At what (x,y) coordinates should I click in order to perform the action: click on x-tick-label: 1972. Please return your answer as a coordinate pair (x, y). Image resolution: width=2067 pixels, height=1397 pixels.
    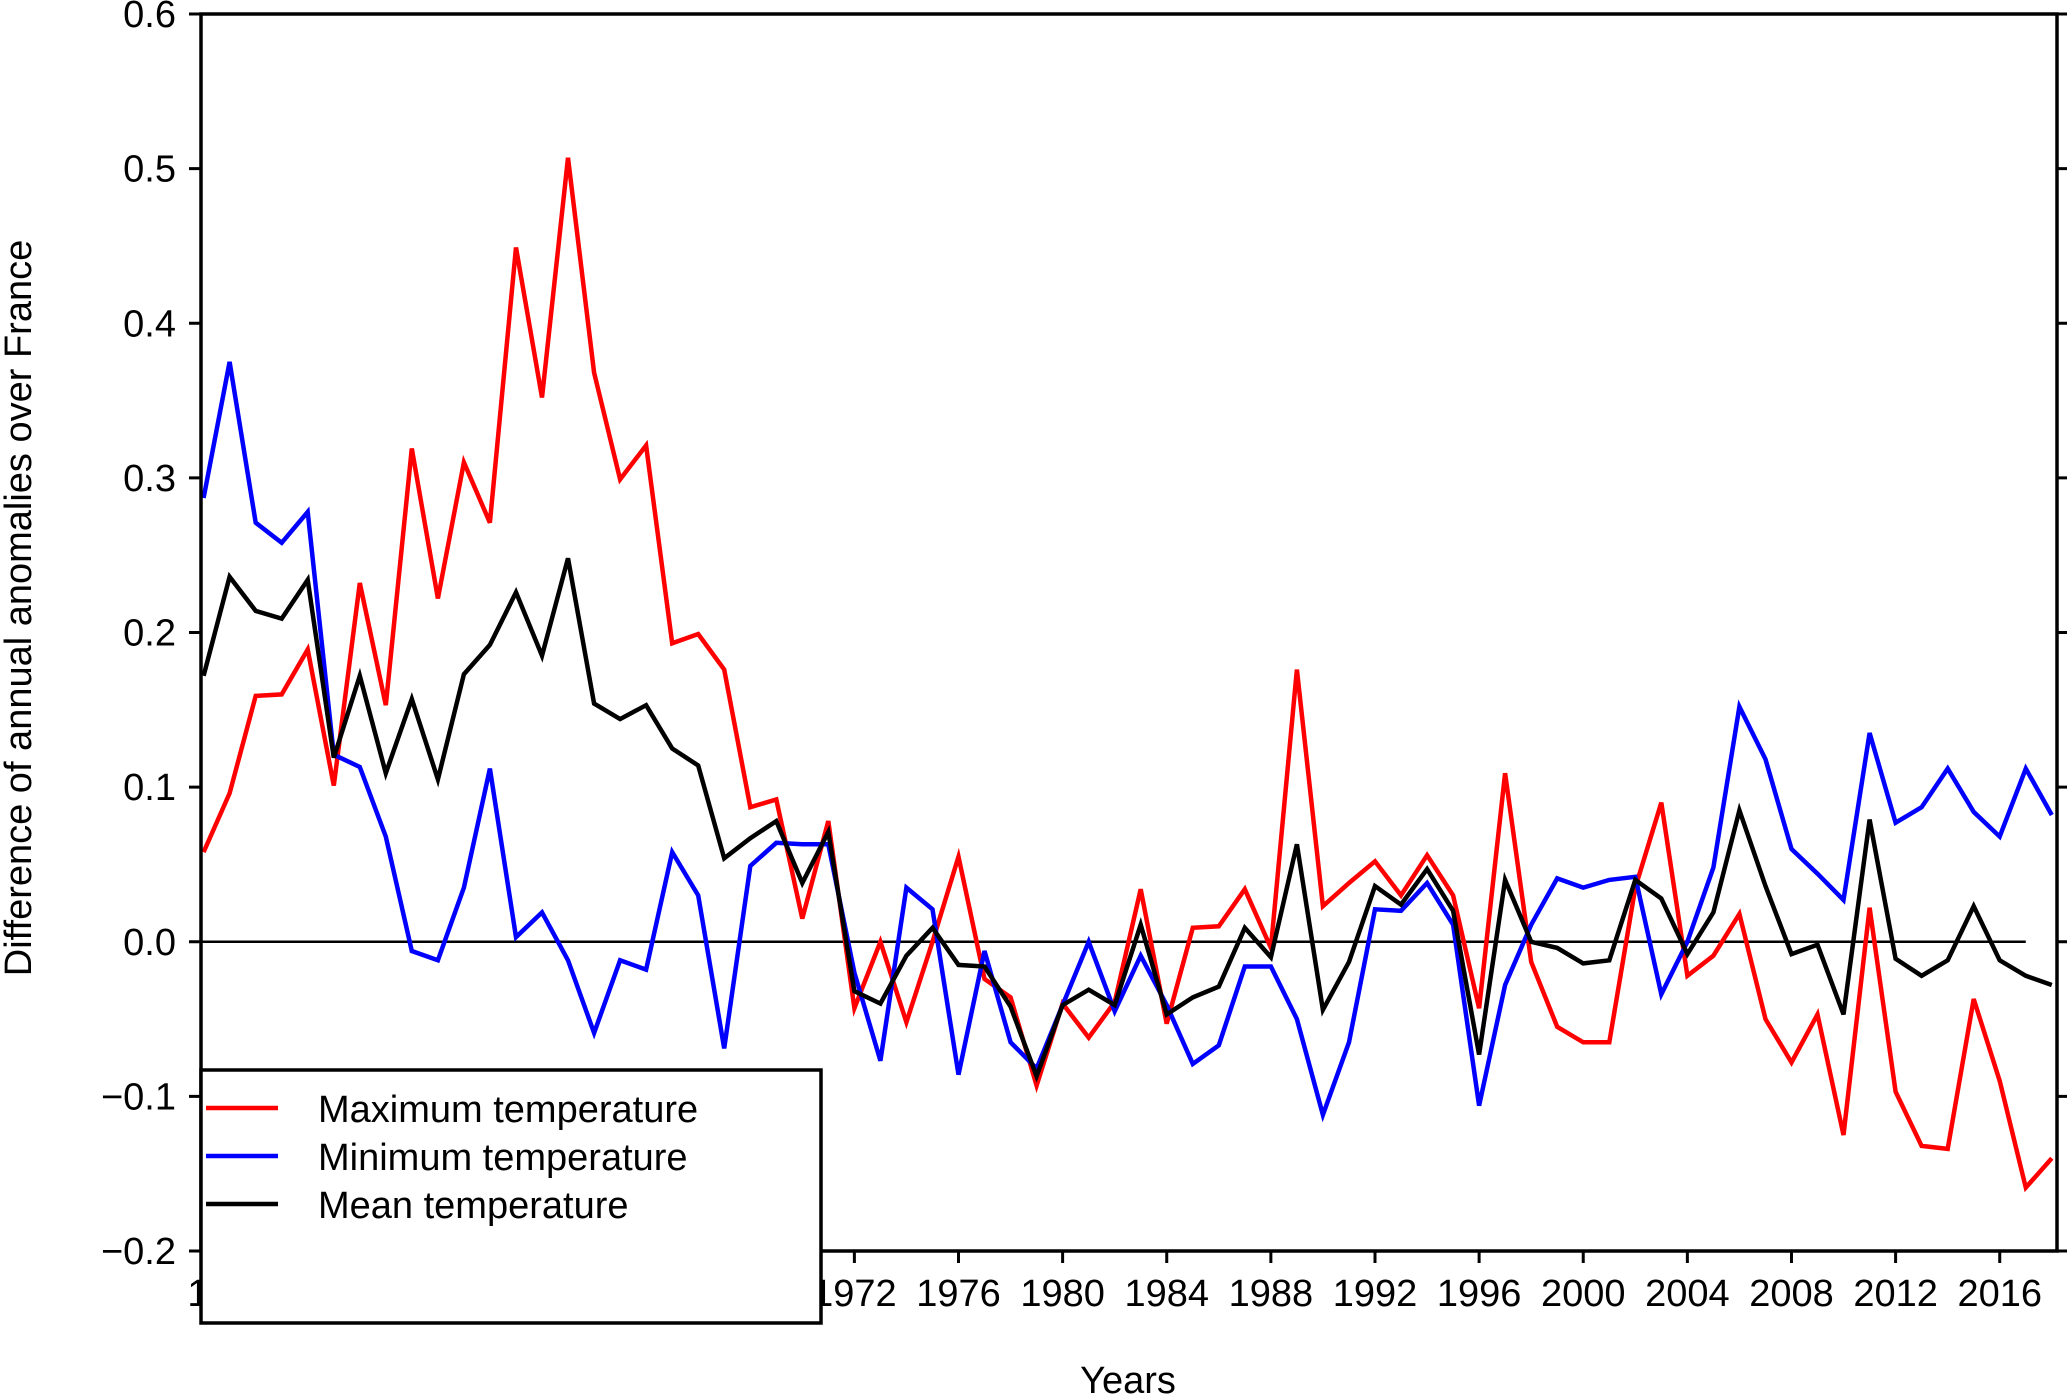
    Looking at the image, I should click on (854, 1294).